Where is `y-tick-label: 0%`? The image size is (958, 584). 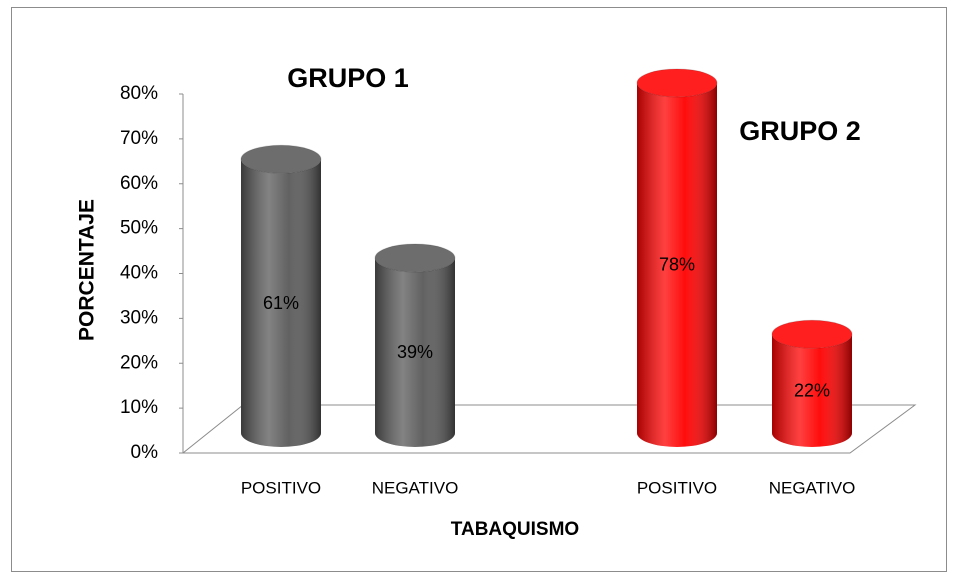 y-tick-label: 0% is located at coordinates (145, 452).